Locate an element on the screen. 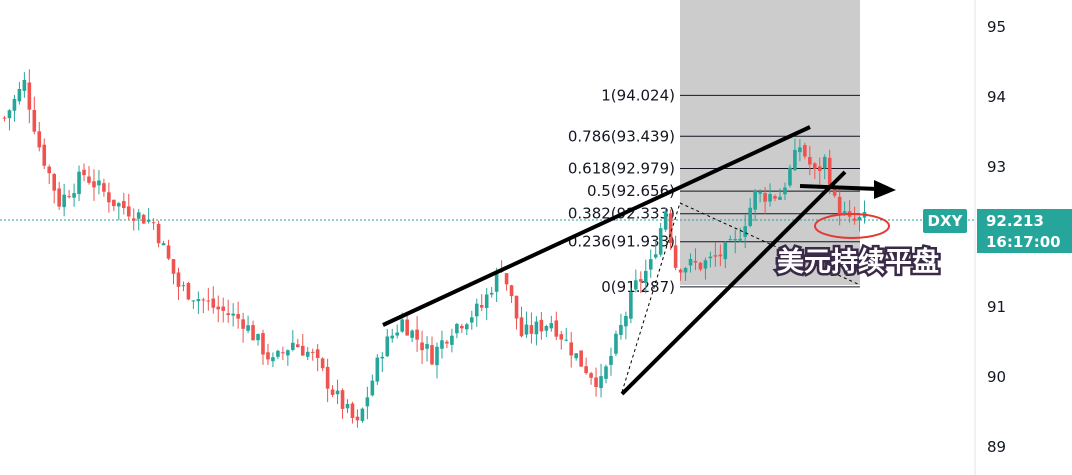 This screenshot has height=475, width=1072. arrow-head-icon is located at coordinates (885, 189).